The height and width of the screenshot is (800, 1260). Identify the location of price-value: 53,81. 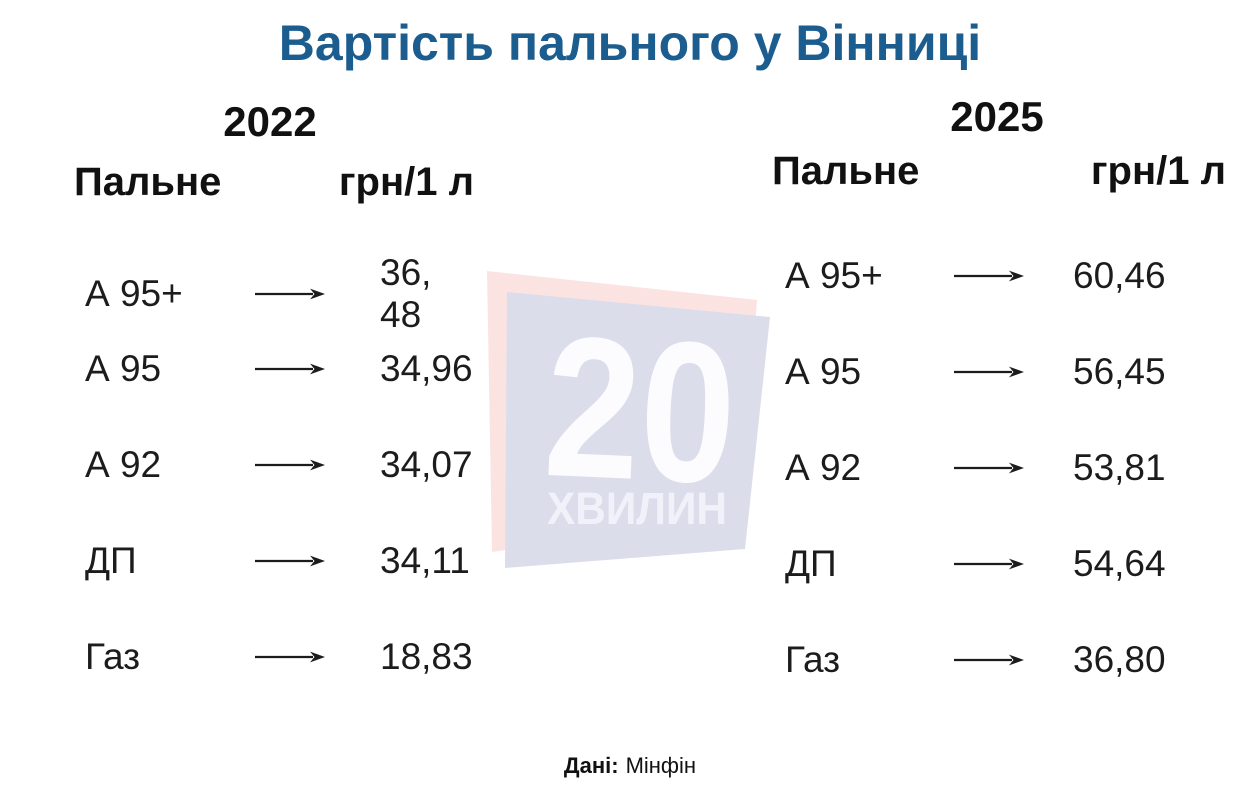
(1119, 467).